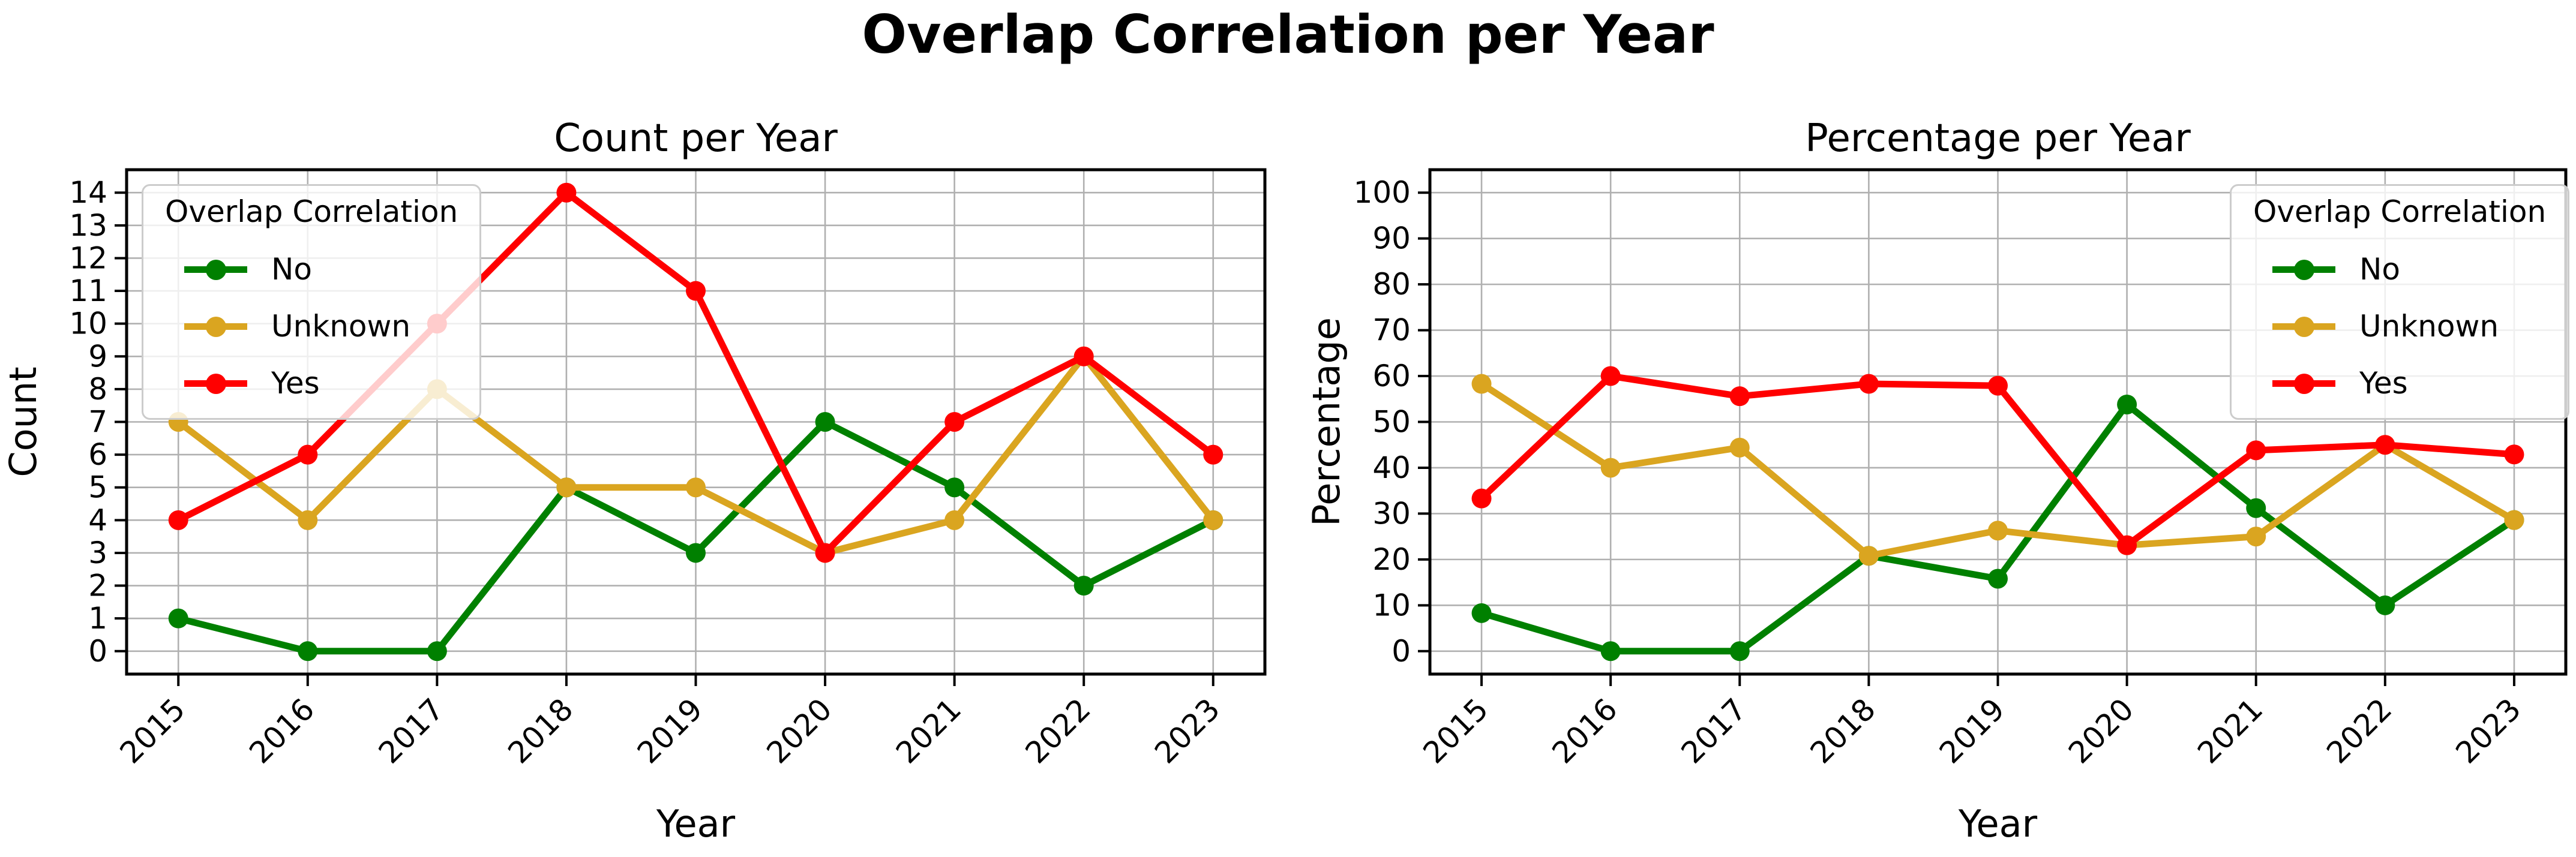 The image size is (2576, 857). Describe the element at coordinates (1391, 423) in the screenshot. I see `y-tick-label: 50` at that location.